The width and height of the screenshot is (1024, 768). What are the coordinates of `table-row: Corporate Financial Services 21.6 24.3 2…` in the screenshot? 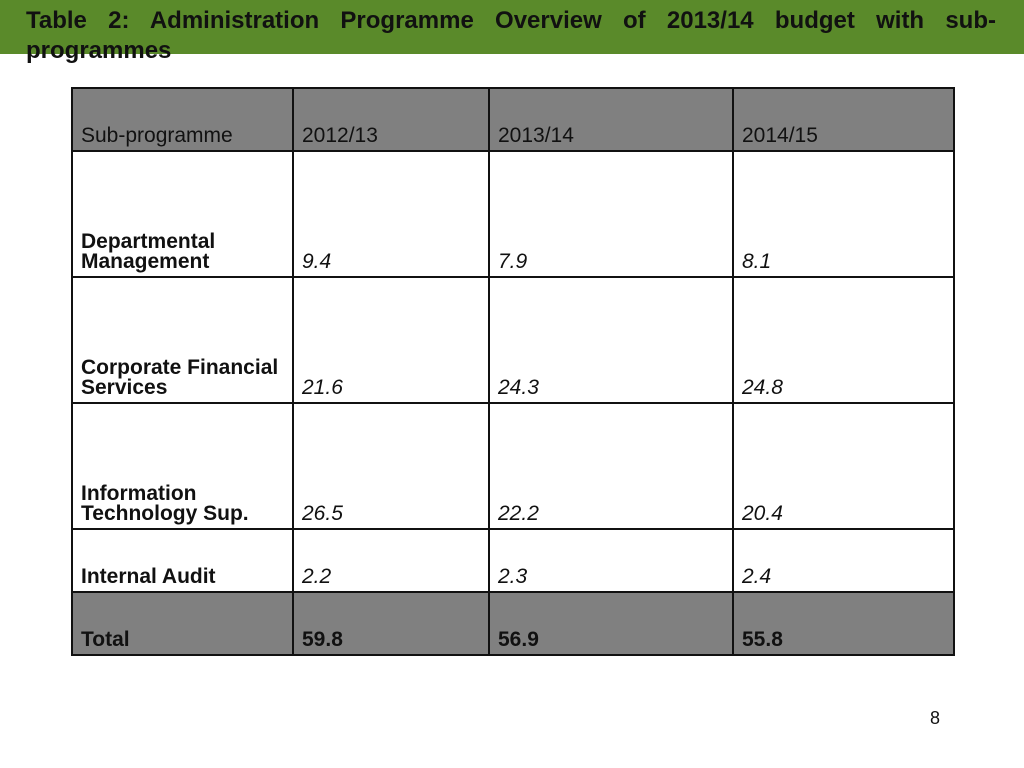 It's located at (513, 340).